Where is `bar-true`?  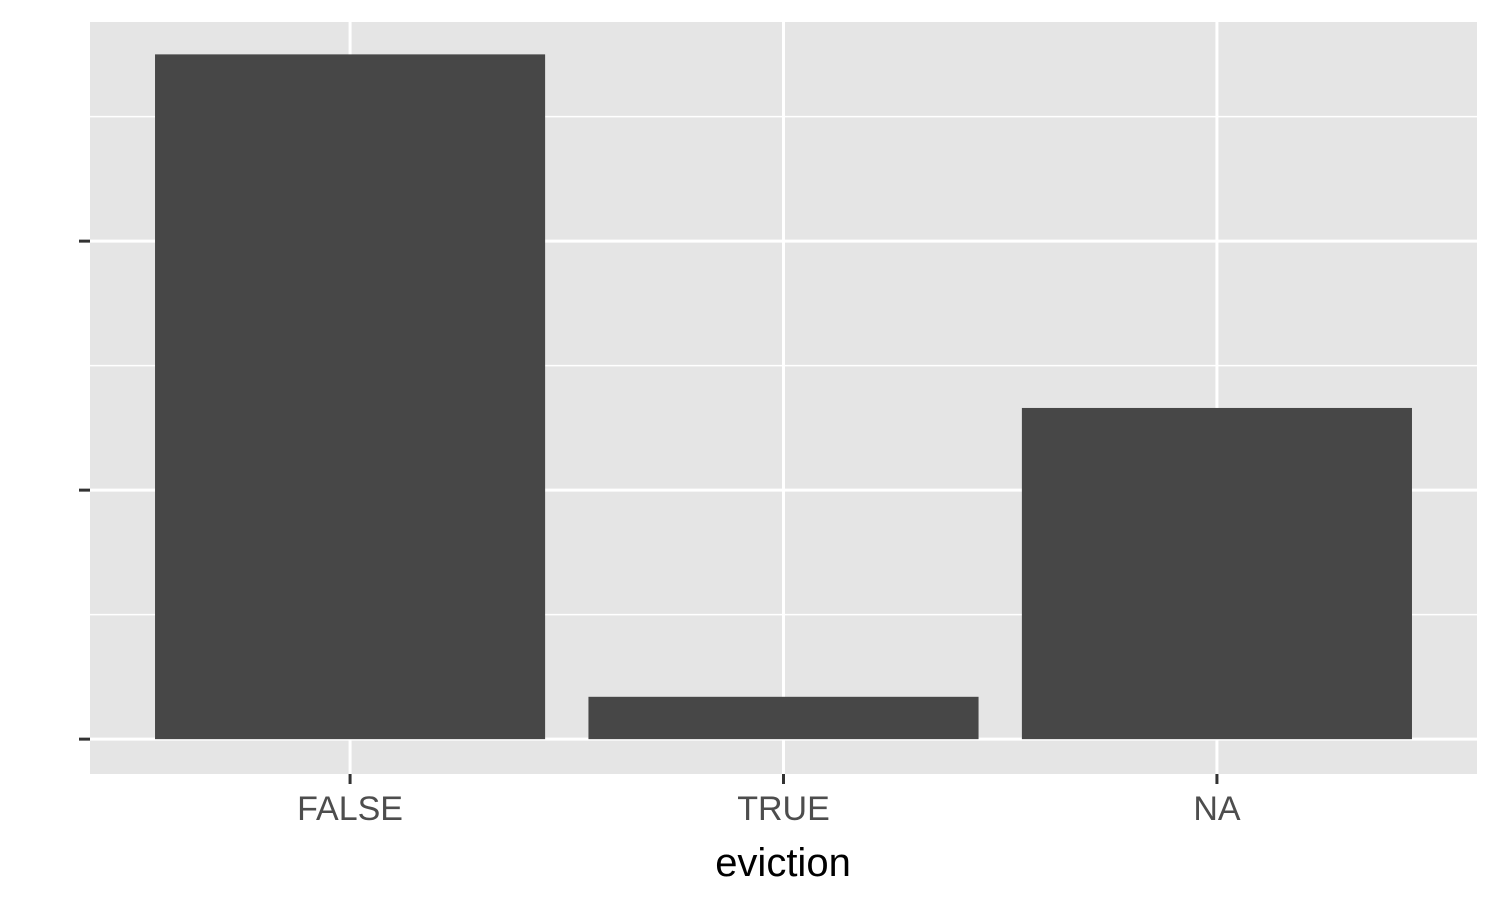 bar-true is located at coordinates (783, 718).